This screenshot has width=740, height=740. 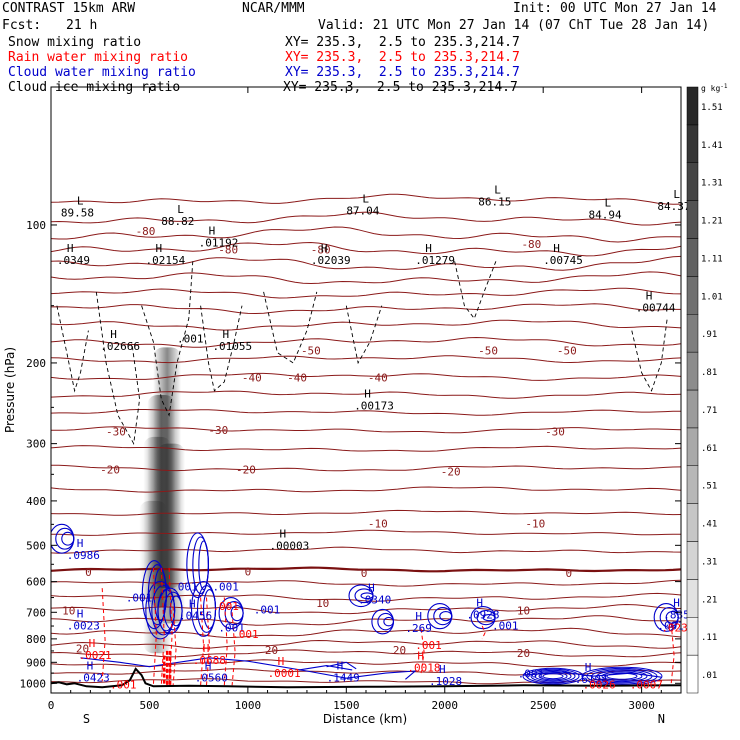 I want to click on x-tick-label: 2500, so click(x=543, y=705).